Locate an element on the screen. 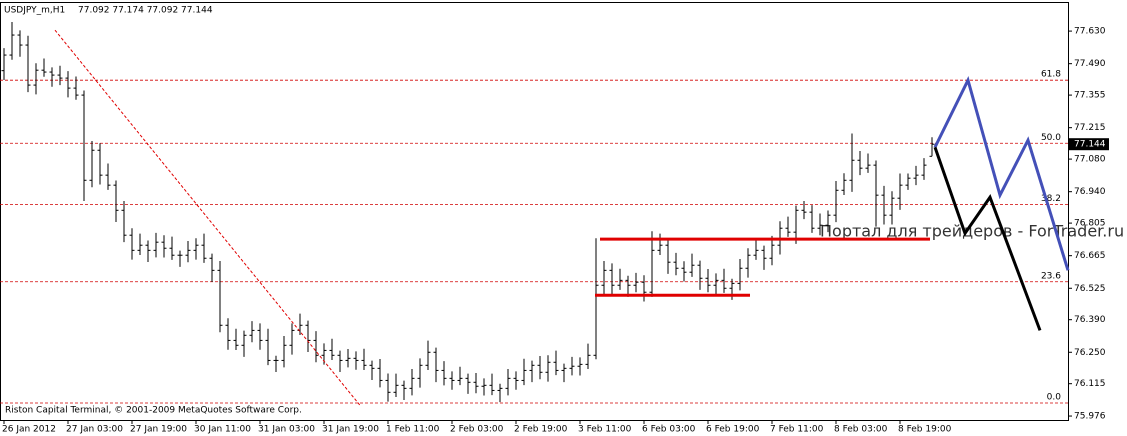  y-tick-label: 76.805 is located at coordinates (1090, 224).